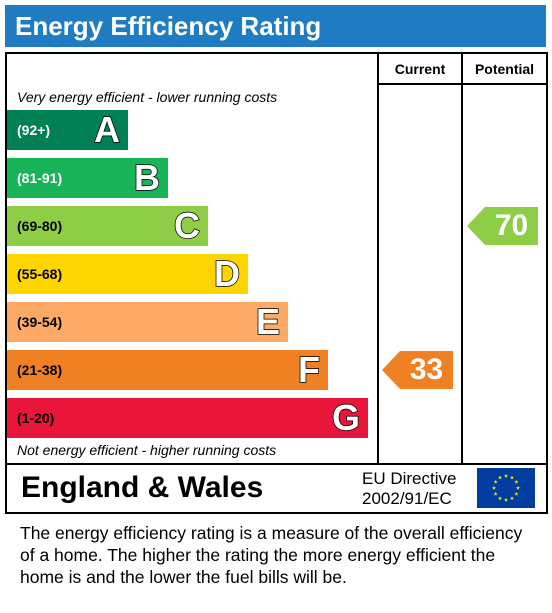  Describe the element at coordinates (187, 417) in the screenshot. I see `band-g: (1-20) G` at that location.